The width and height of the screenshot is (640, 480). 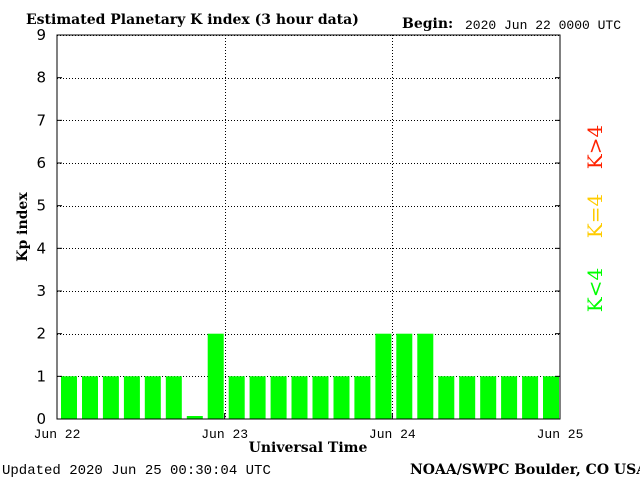 What do you see at coordinates (224, 434) in the screenshot?
I see `x-tick-label: Jun 23` at bounding box center [224, 434].